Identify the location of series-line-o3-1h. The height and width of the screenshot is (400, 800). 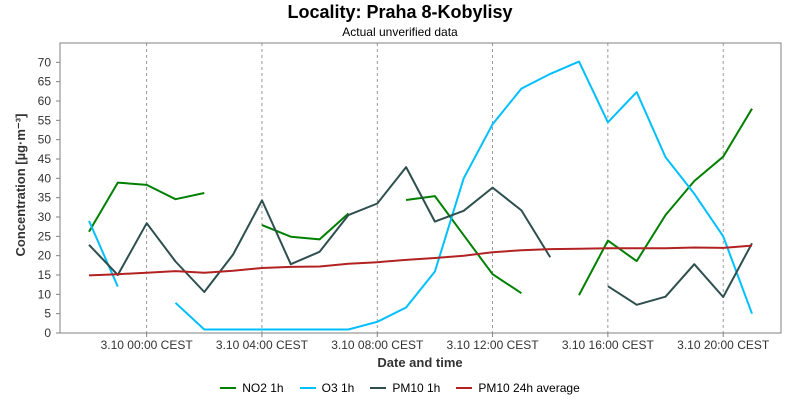
(103, 254).